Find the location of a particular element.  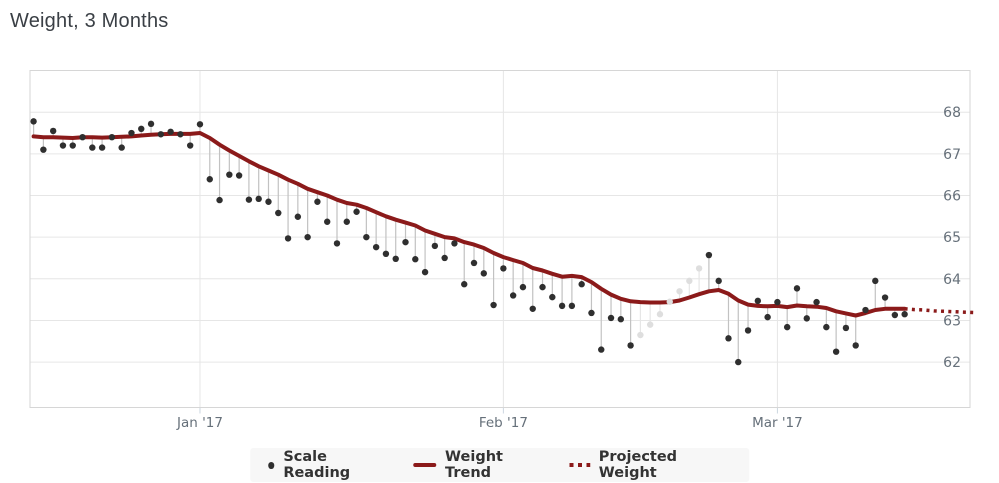

legend-item-projected-weight: Projected Weight is located at coordinates (650, 465).